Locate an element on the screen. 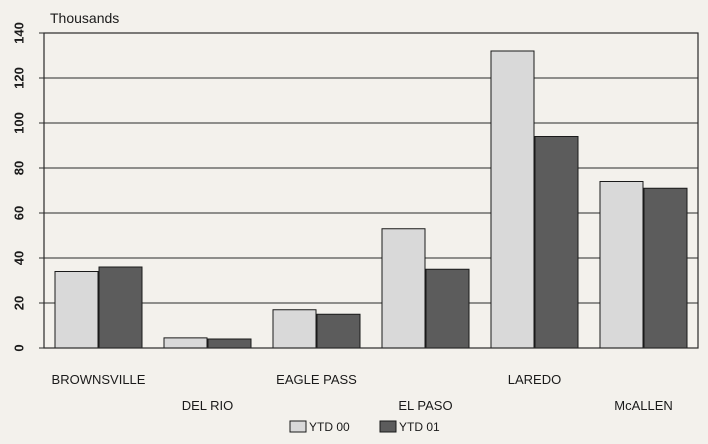 This screenshot has width=708, height=444. y-tick-label: 140 is located at coordinates (18, 33).